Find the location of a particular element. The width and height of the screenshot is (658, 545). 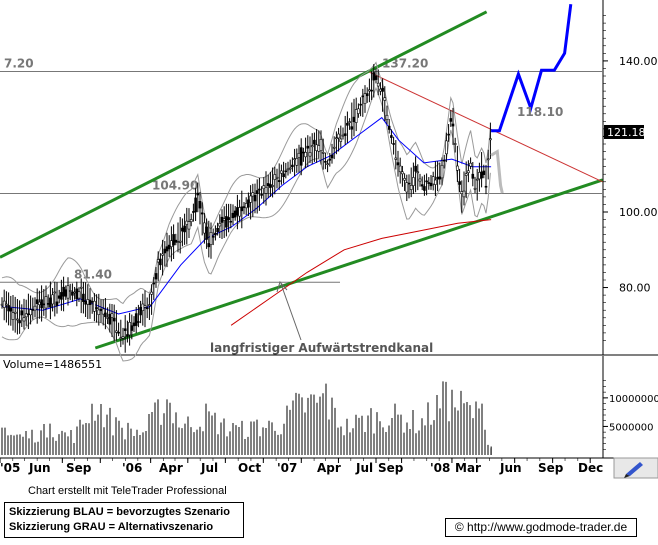

level-label: 81.40 is located at coordinates (93, 274).